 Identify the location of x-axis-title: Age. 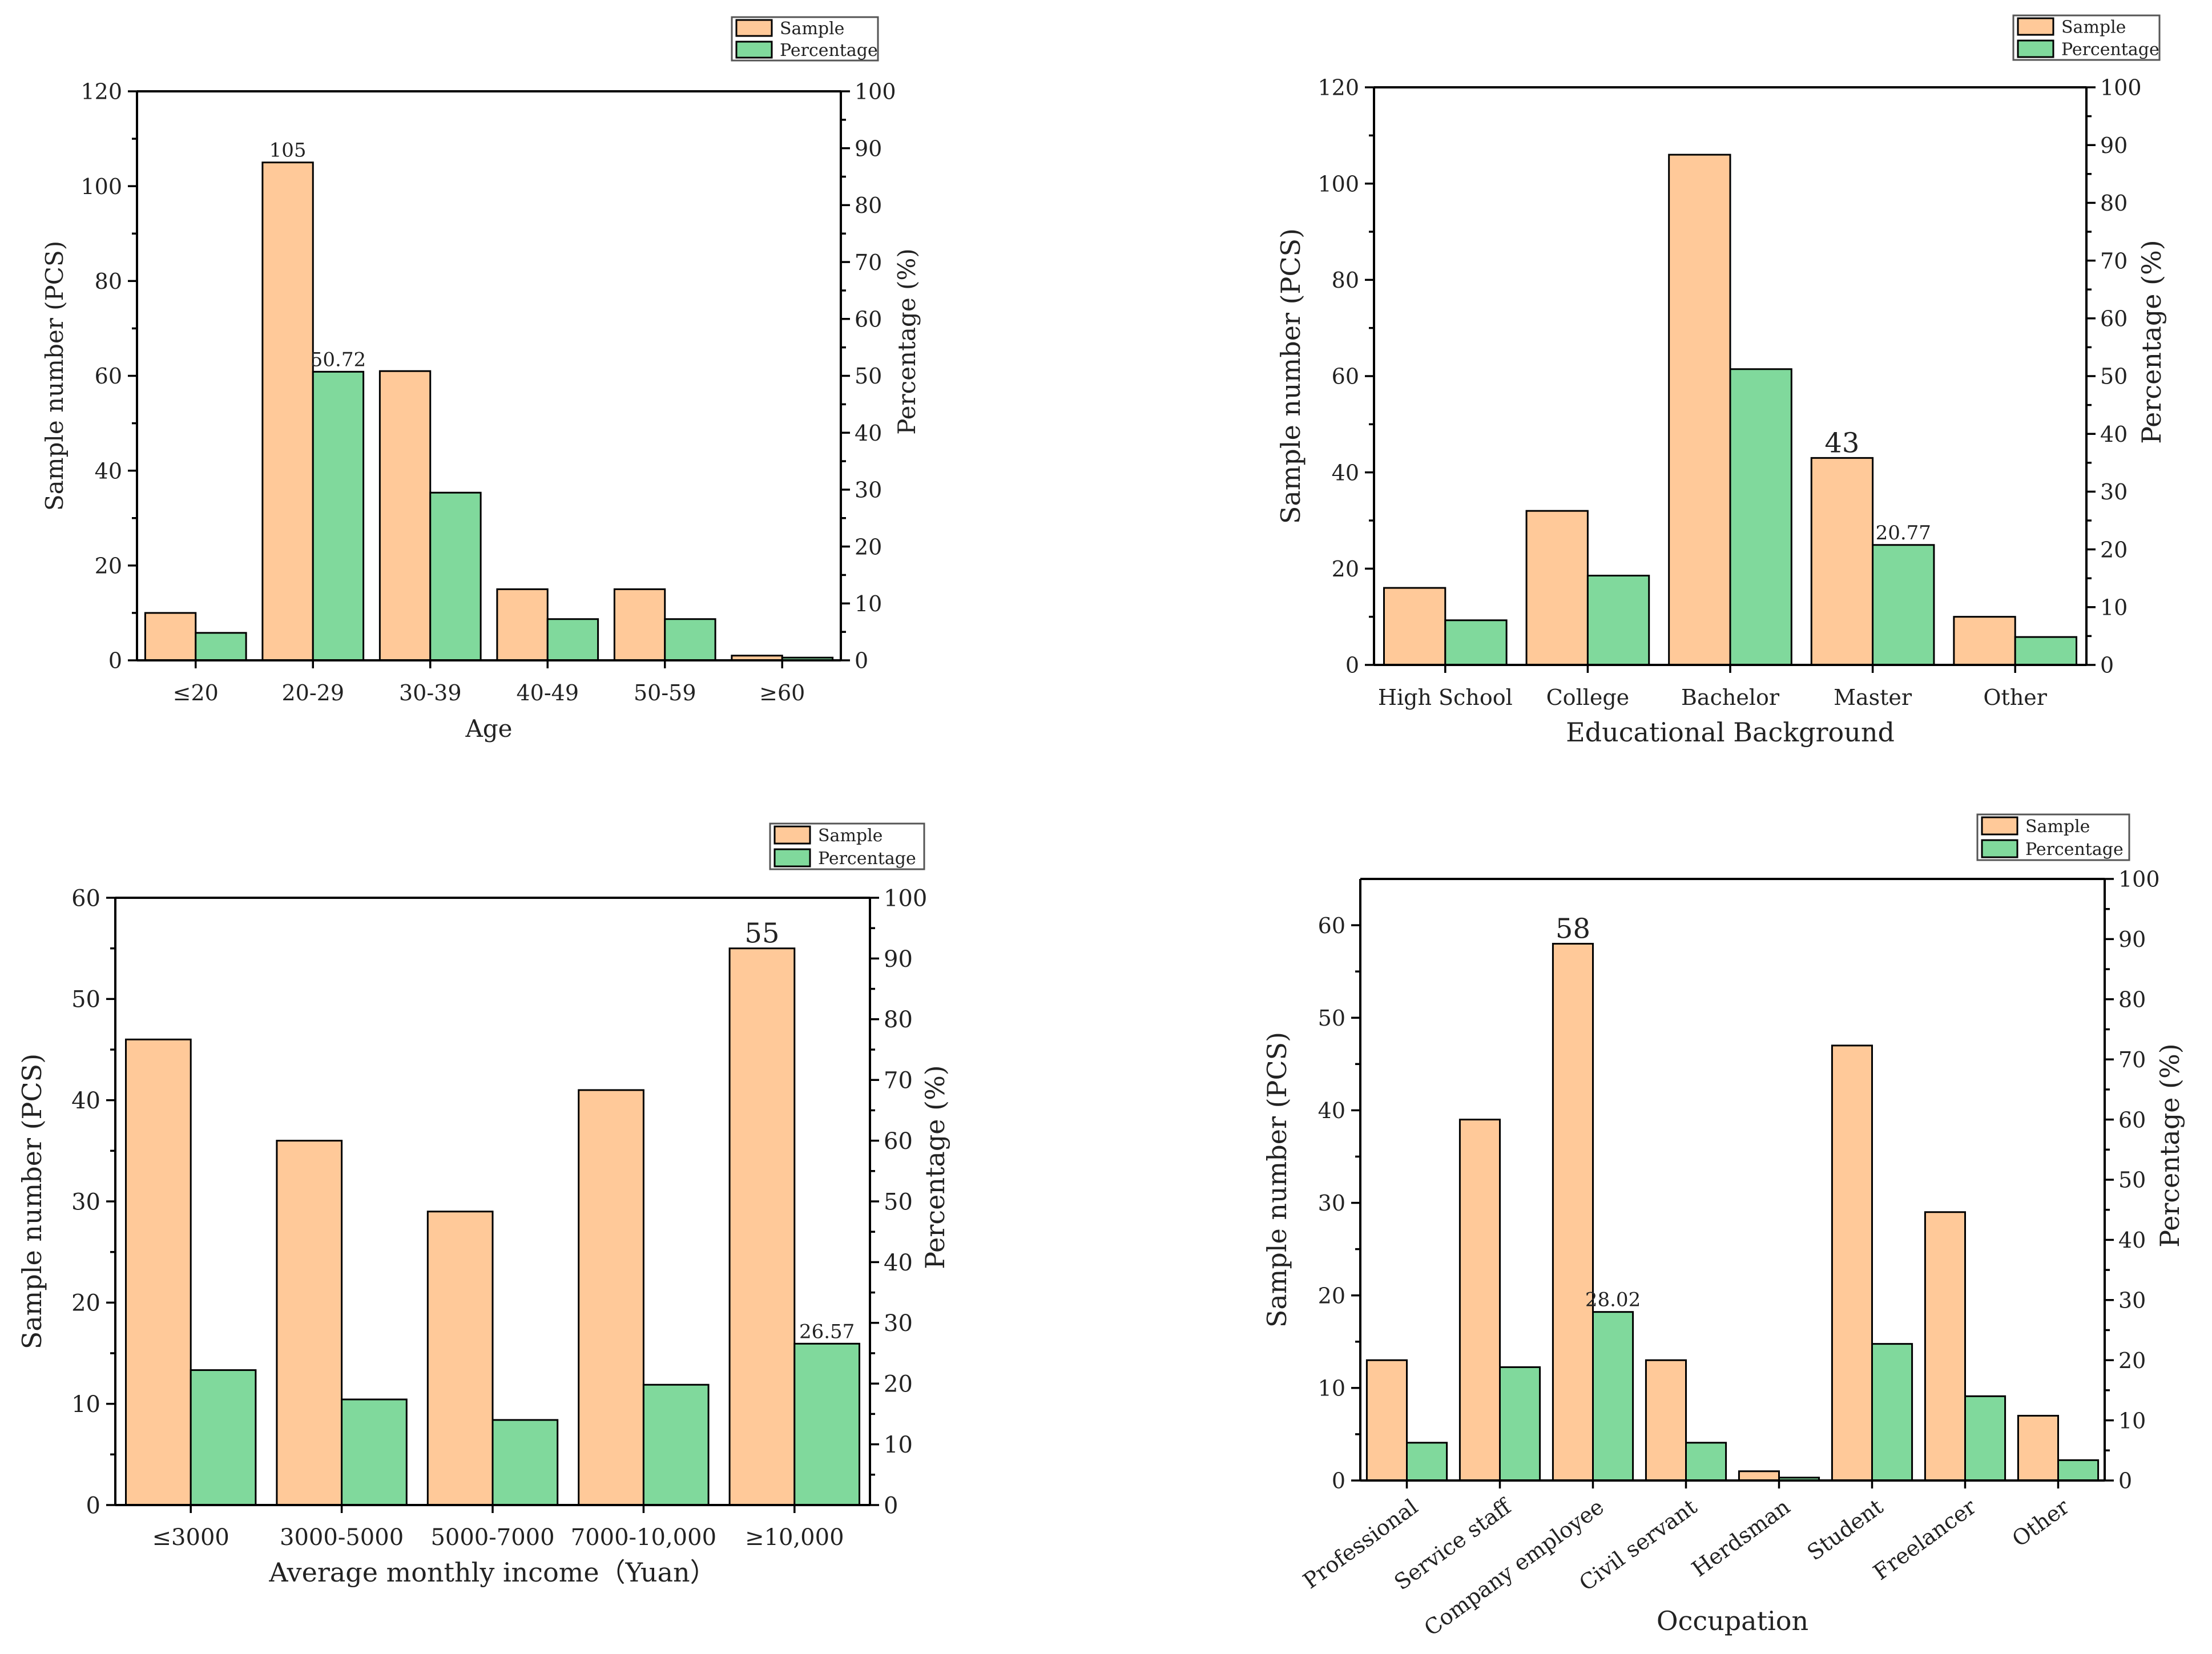
(488, 729).